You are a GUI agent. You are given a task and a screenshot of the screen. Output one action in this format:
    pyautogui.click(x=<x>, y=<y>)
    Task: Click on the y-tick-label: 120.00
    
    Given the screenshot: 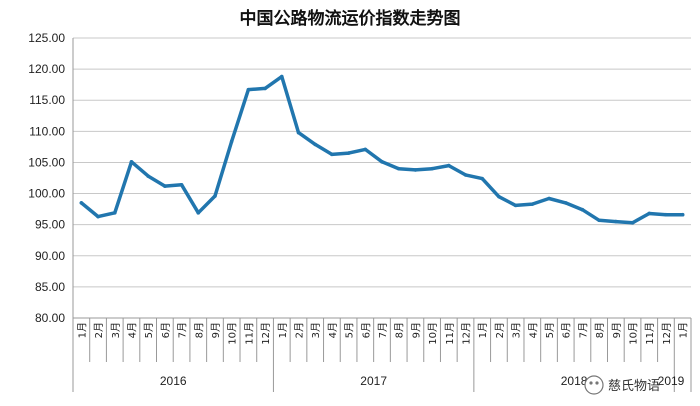 What is the action you would take?
    pyautogui.click(x=46, y=69)
    